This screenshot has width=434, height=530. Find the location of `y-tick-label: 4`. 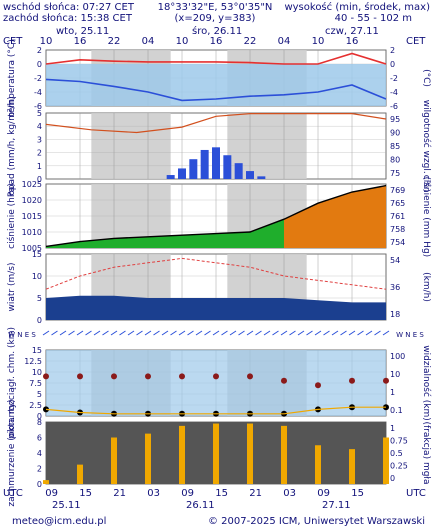

y-tick-label: 4 is located at coordinates (39, 126).